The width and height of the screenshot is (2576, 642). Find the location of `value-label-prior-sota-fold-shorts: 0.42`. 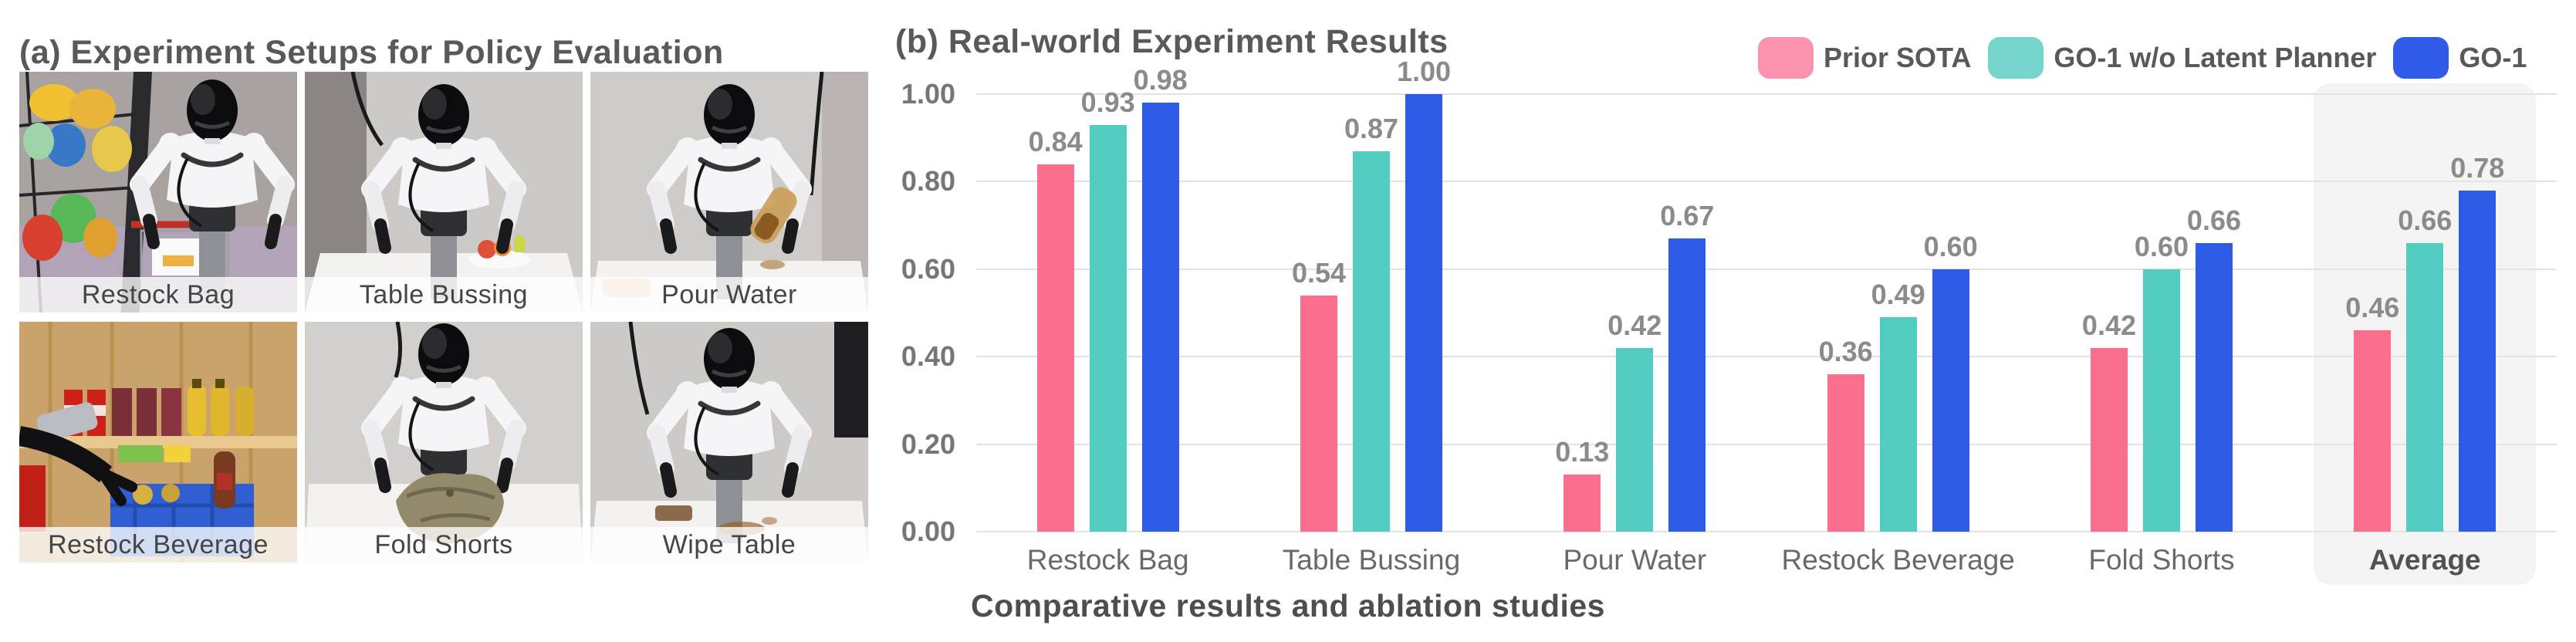

value-label-prior-sota-fold-shorts: 0.42 is located at coordinates (2108, 325).